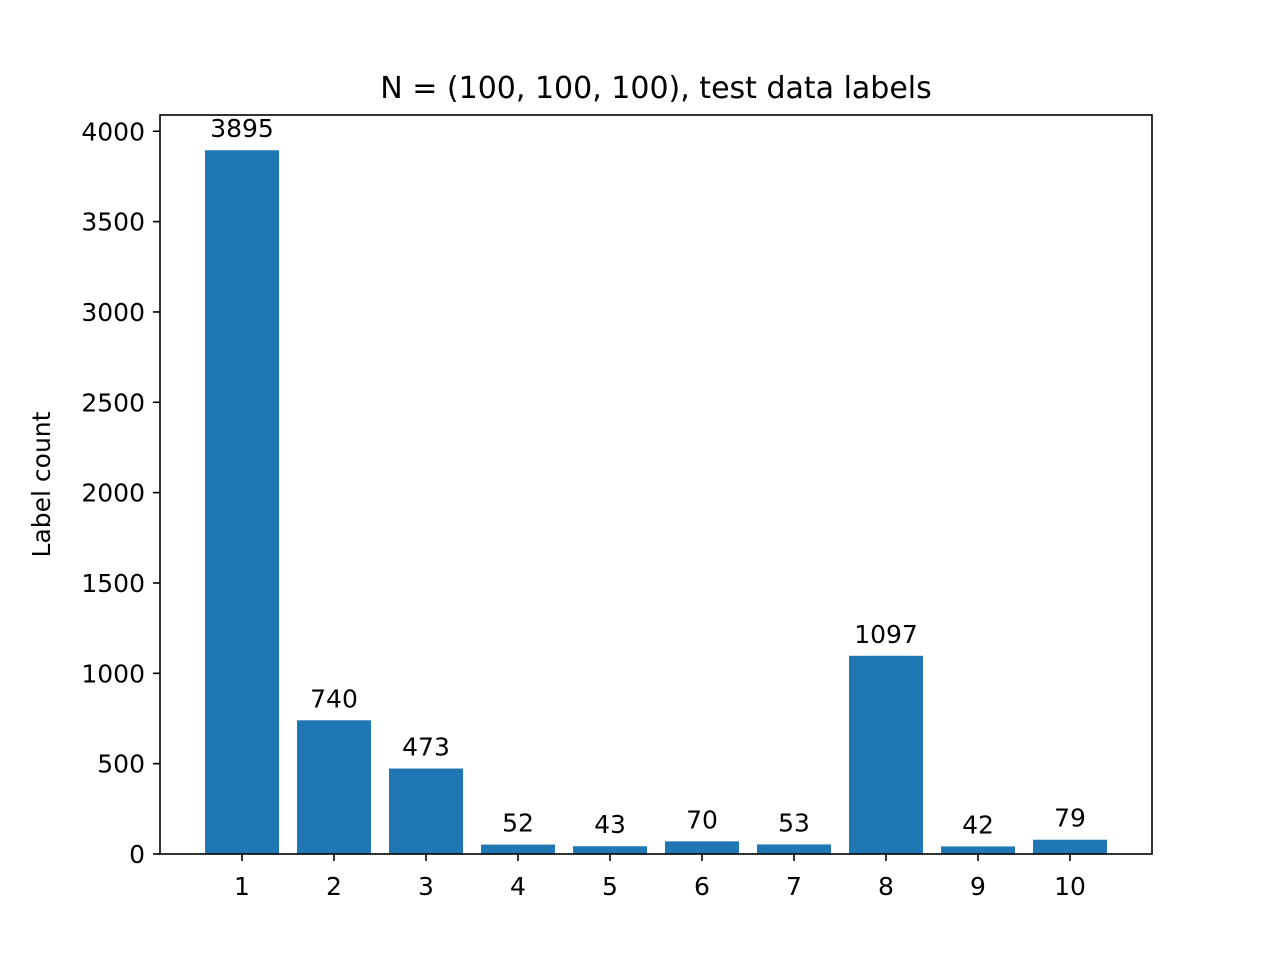 Image resolution: width=1280 pixels, height=965 pixels. Describe the element at coordinates (702, 819) in the screenshot. I see `data-label-6: 70` at that location.